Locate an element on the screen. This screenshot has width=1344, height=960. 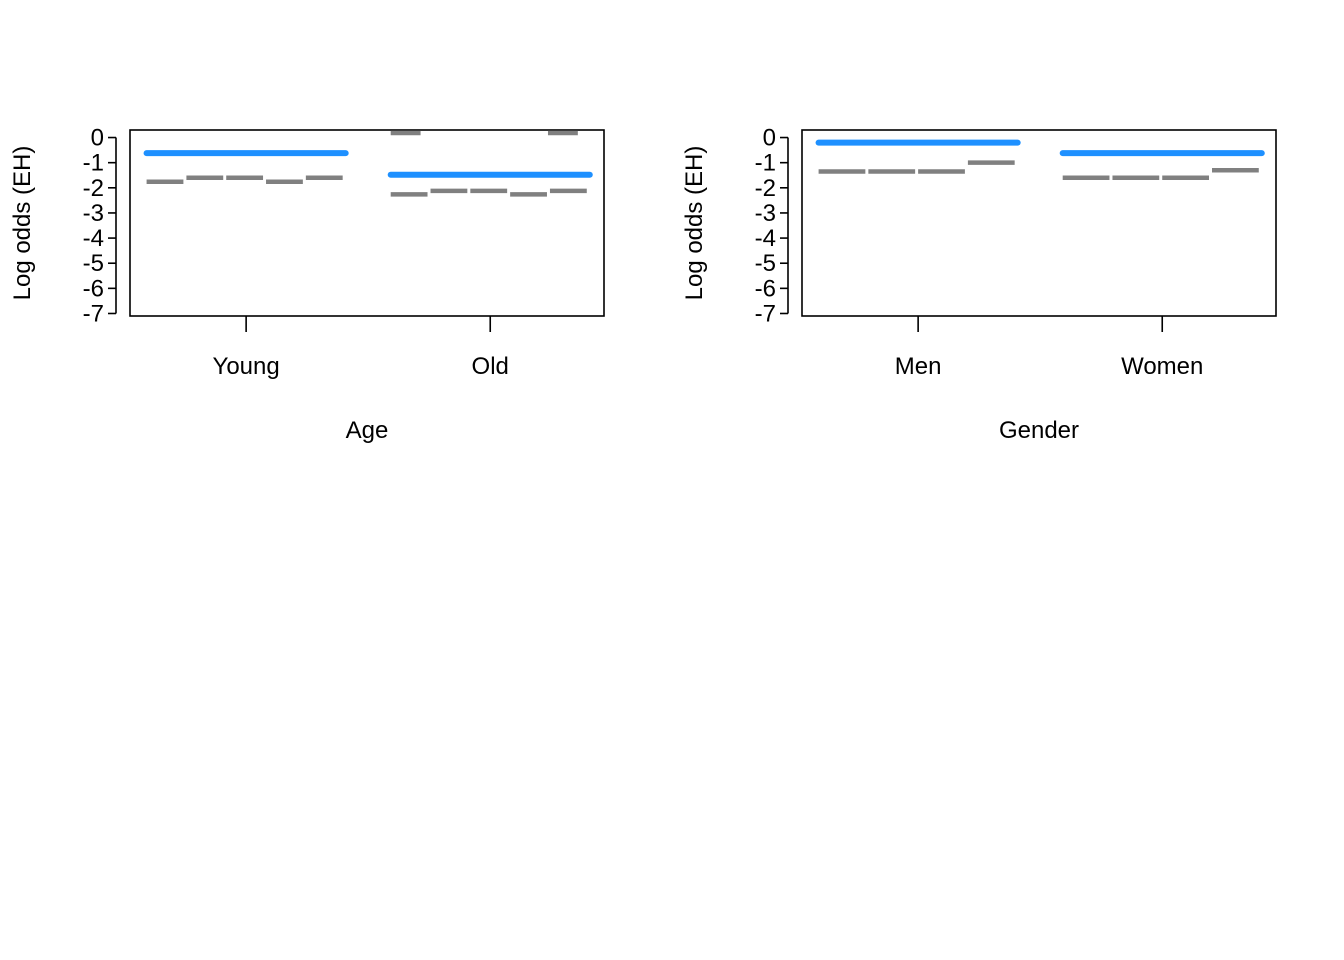
x-tick-label: Young is located at coordinates (246, 366).